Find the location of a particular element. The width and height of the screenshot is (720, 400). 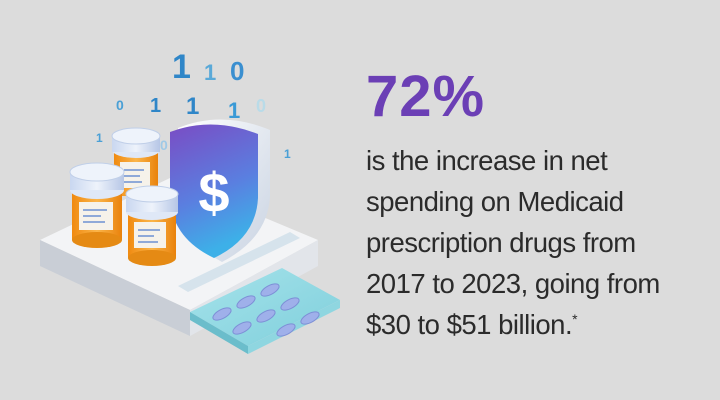

pill-bottle-icon is located at coordinates (124, 196).